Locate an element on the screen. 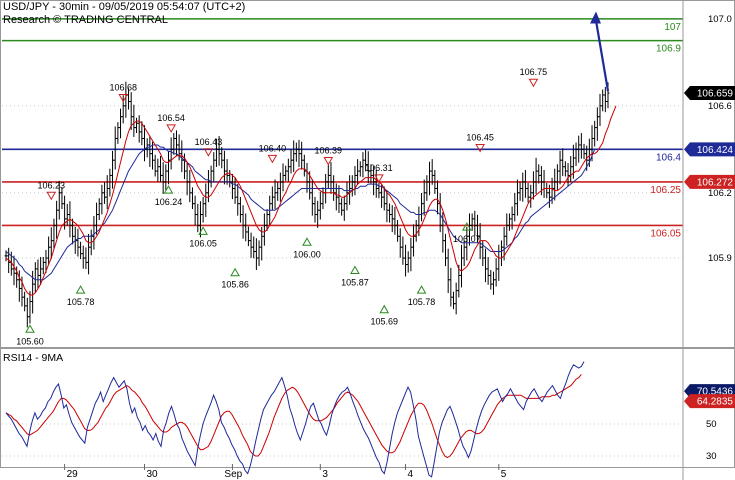 Image resolution: width=735 pixels, height=480 pixels. x-tick-label: 3 is located at coordinates (325, 474).